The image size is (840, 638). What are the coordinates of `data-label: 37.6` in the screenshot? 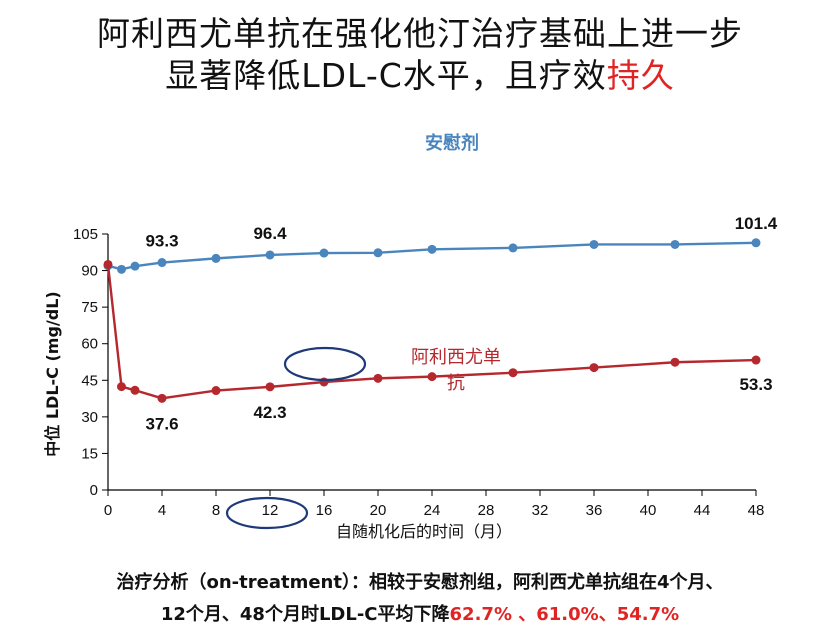 It's located at (161, 423).